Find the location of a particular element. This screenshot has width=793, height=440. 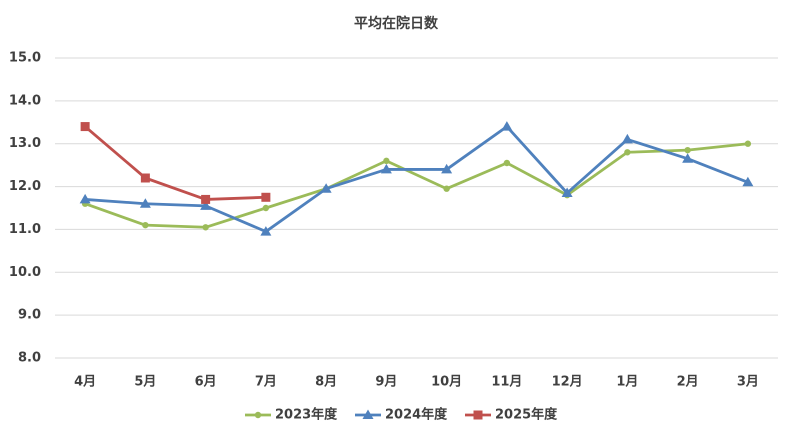

x-tick-label: 8月 is located at coordinates (326, 382).